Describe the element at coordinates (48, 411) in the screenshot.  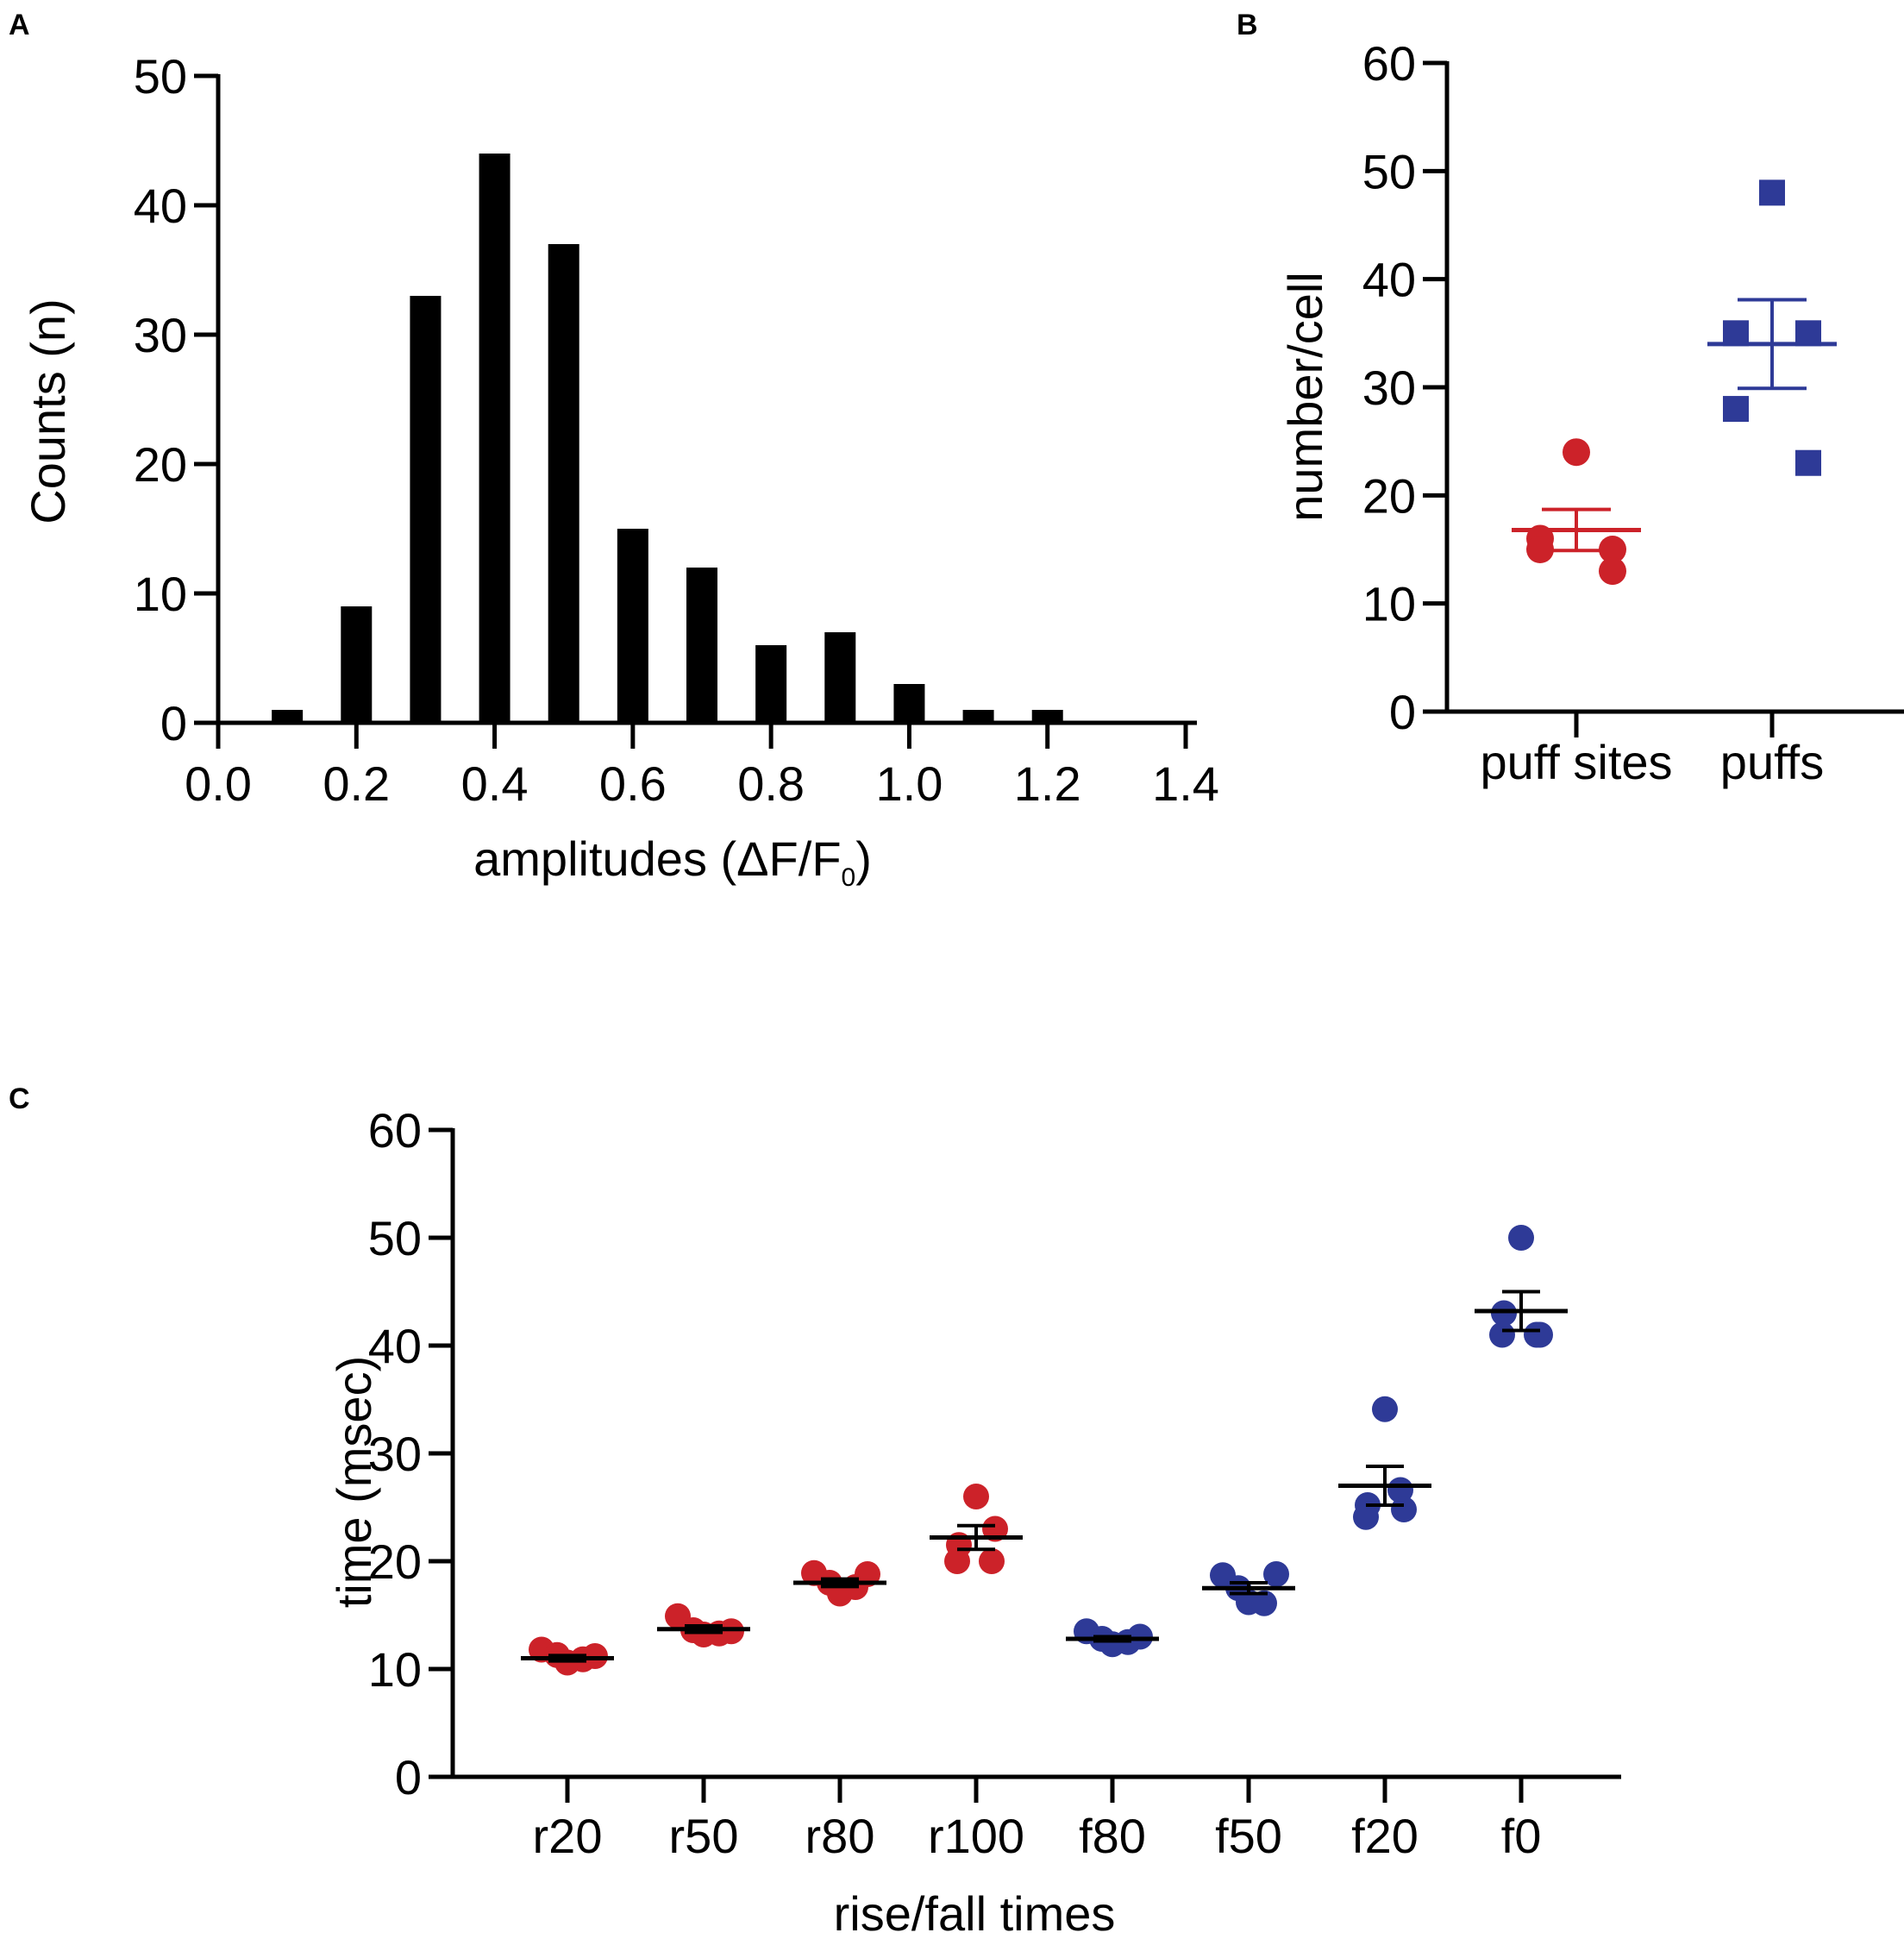
I see `panel-a-y-axis-title: Counts (n)` at that location.